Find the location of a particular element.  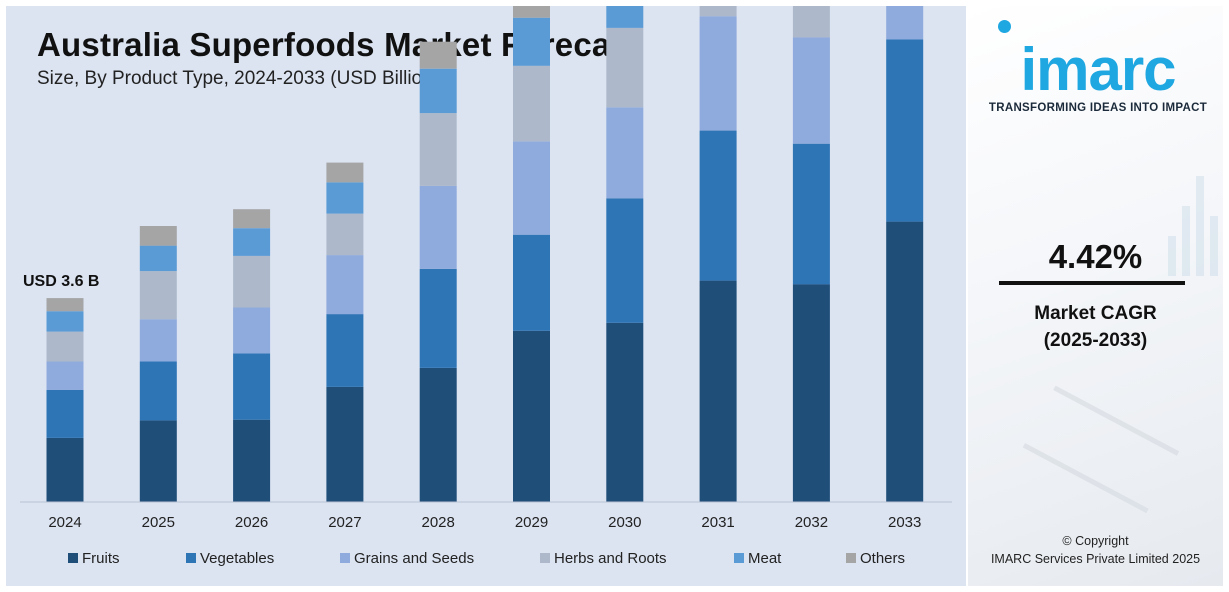

bar-segment-vegetables-2025 is located at coordinates (158, 391).